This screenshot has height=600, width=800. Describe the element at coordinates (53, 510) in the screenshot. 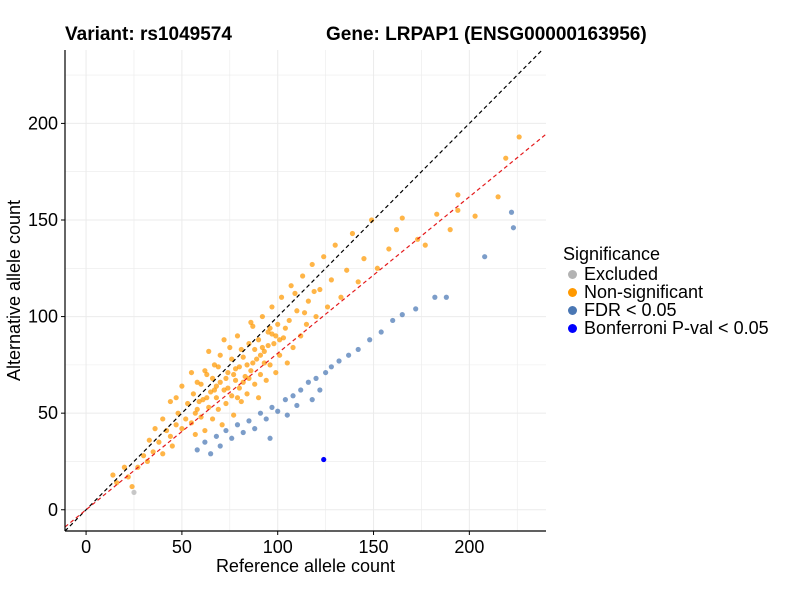

I see `y-tick-label: 0` at that location.